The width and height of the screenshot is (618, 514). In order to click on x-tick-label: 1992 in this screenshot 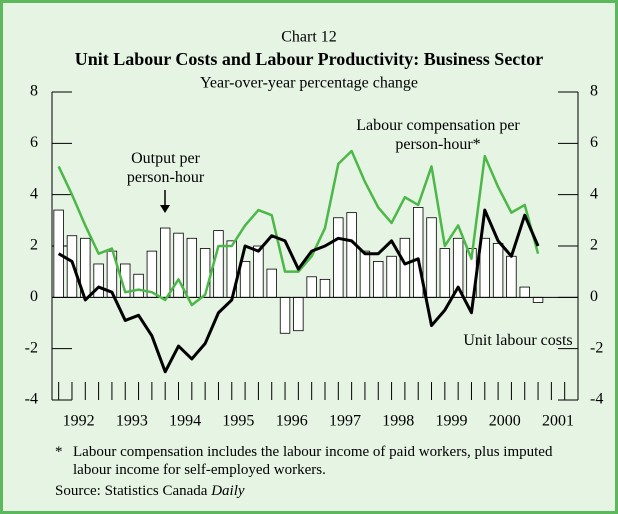, I will do `click(79, 421)`.